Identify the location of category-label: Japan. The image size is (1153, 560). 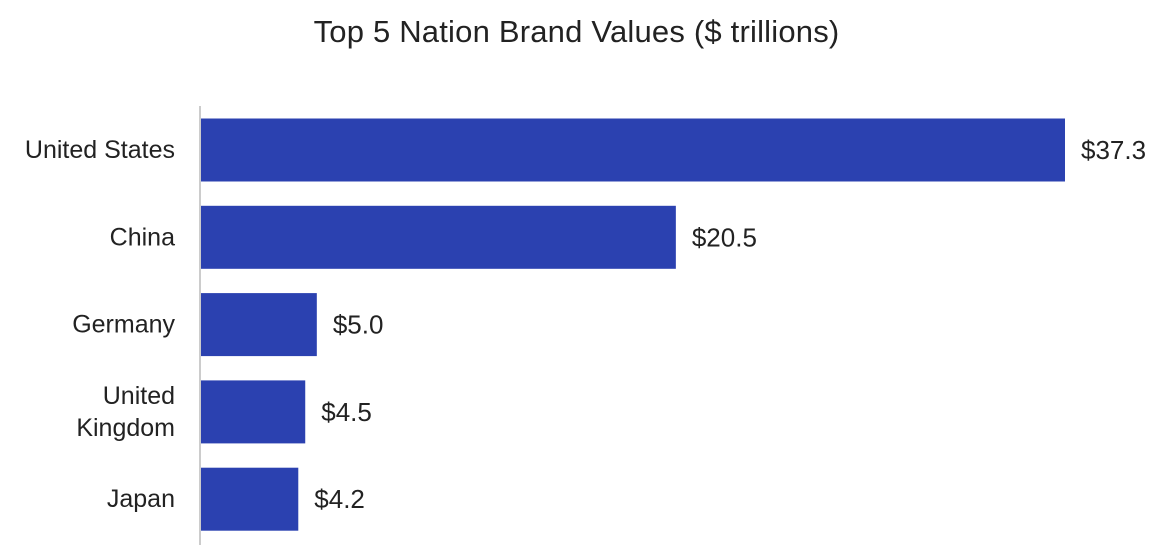
(141, 499).